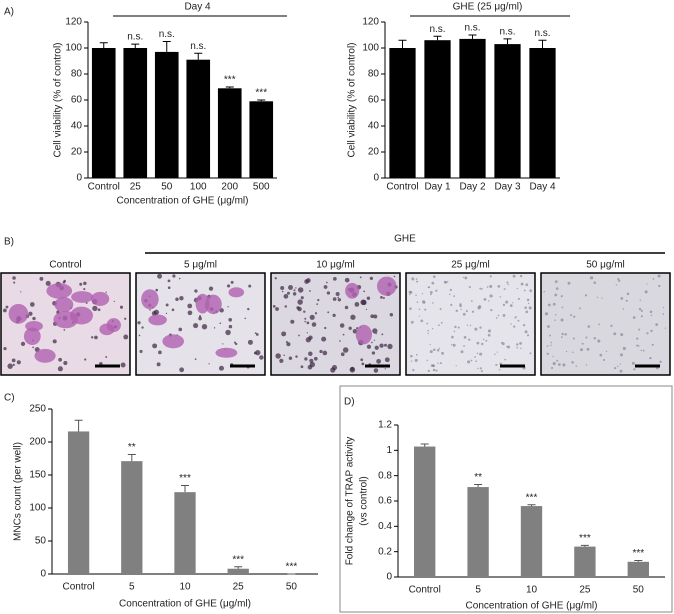 The height and width of the screenshot is (614, 674). I want to click on y-tick-label: 0, so click(376, 178).